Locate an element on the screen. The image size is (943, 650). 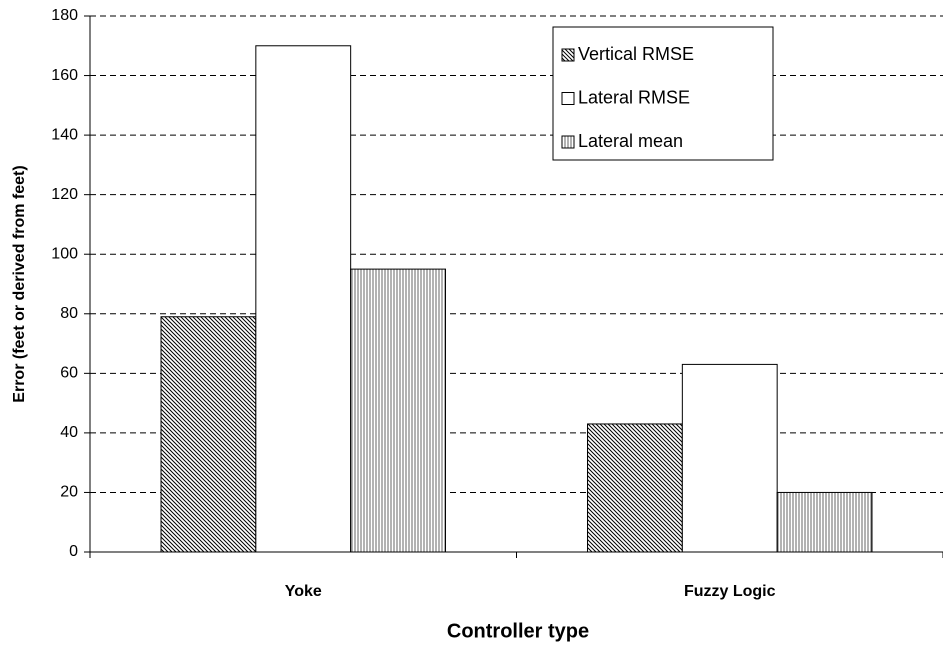
x-tick-label: Fuzzy Logic is located at coordinates (730, 591).